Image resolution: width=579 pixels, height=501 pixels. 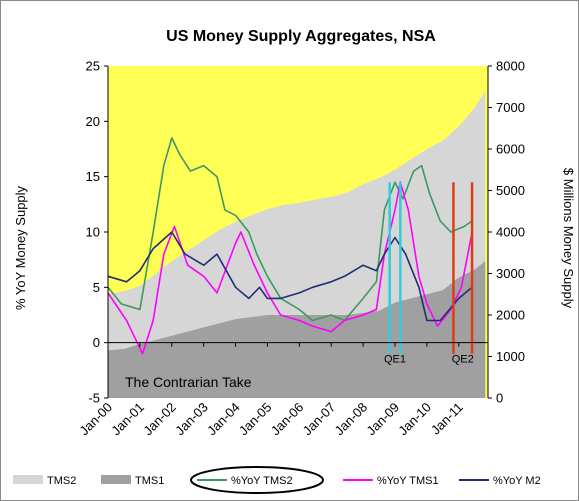 I want to click on left-tick-label: 15, so click(x=93, y=176).